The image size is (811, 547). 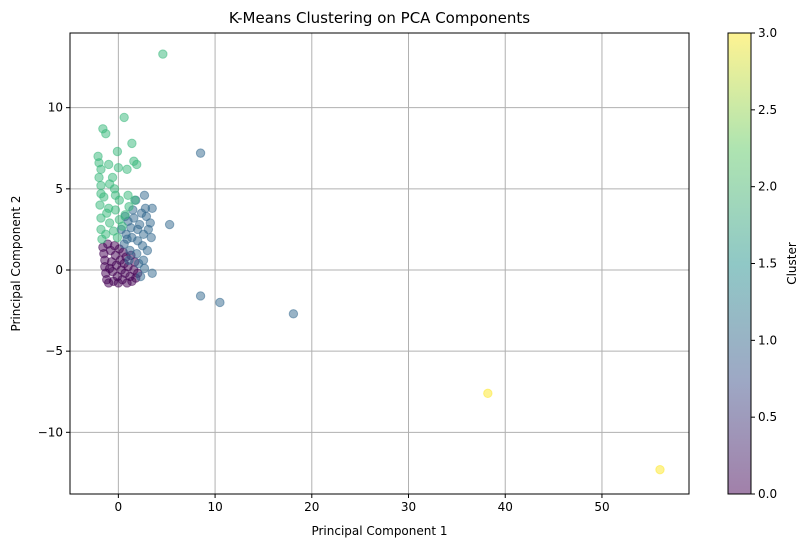 What do you see at coordinates (767, 110) in the screenshot?
I see `colorbar-tick-label: 2.5` at bounding box center [767, 110].